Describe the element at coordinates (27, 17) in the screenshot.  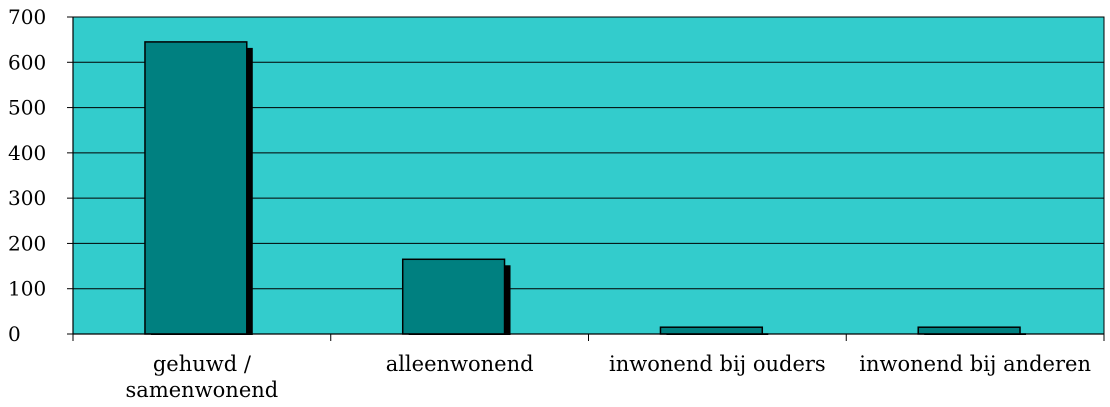
I see `y-tick-label: 700` at that location.